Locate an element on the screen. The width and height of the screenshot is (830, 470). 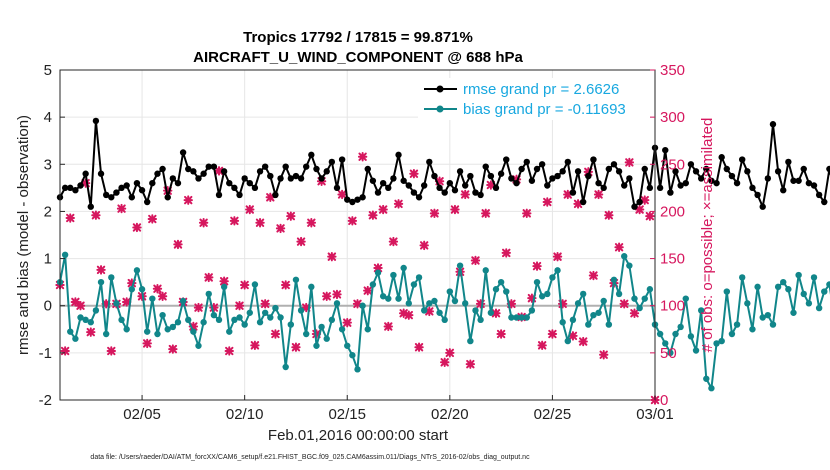
y-axis-label: rmse and bias (model - observation) is located at coordinates (23, 235).